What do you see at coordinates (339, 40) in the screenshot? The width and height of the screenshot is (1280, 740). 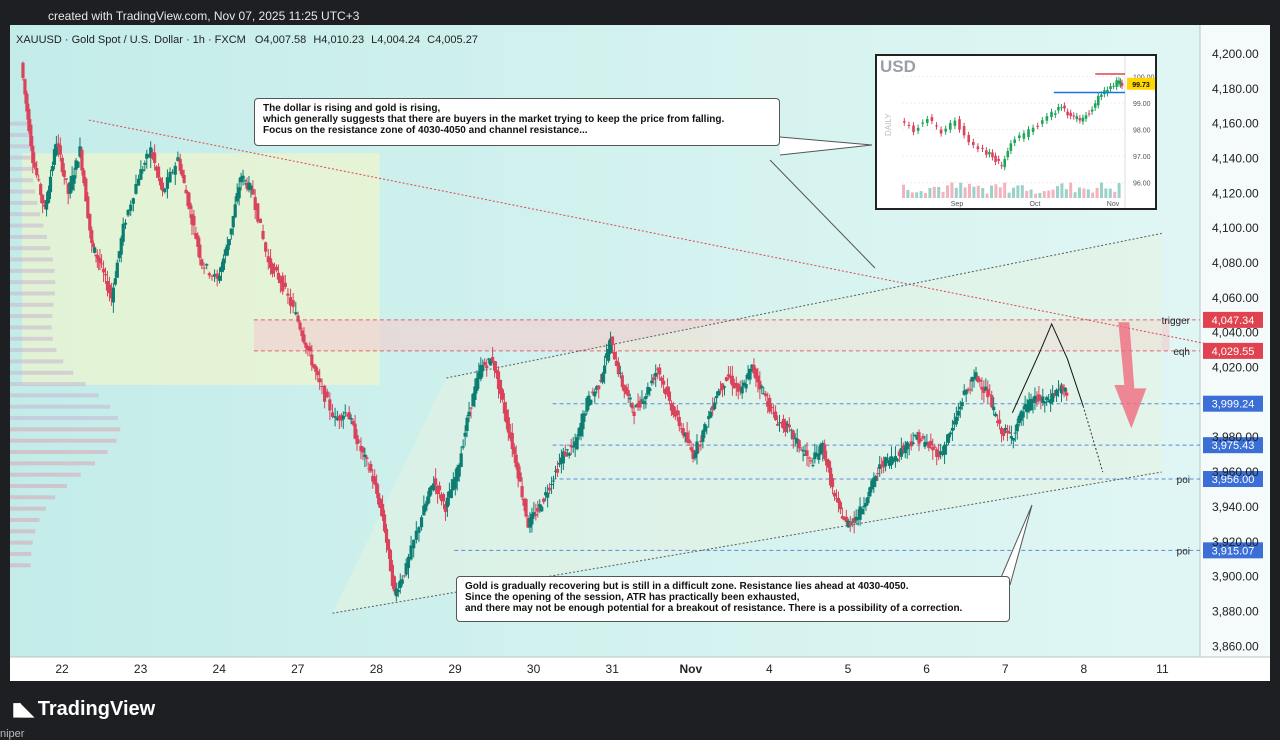 I see `high-value: H4,010.23` at bounding box center [339, 40].